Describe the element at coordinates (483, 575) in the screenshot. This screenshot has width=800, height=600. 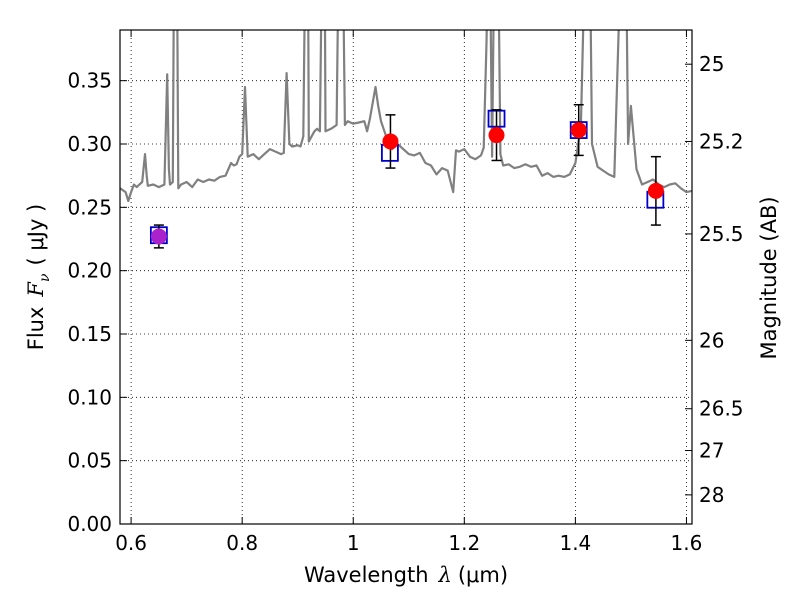
I see `x-axis-unit: (μm)` at that location.